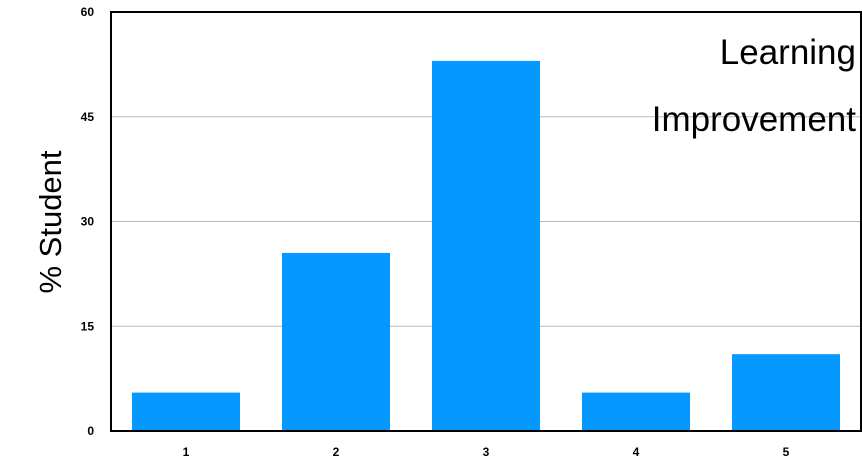 The height and width of the screenshot is (463, 862). I want to click on y-axis-title: % Student, so click(50, 221).